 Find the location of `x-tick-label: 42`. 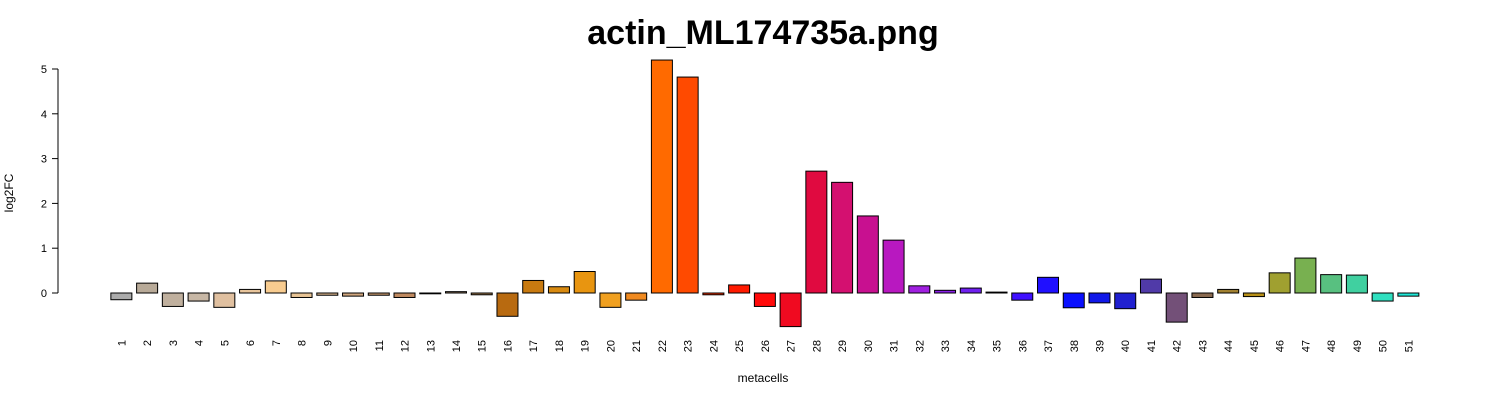

x-tick-label: 42 is located at coordinates (1178, 346).